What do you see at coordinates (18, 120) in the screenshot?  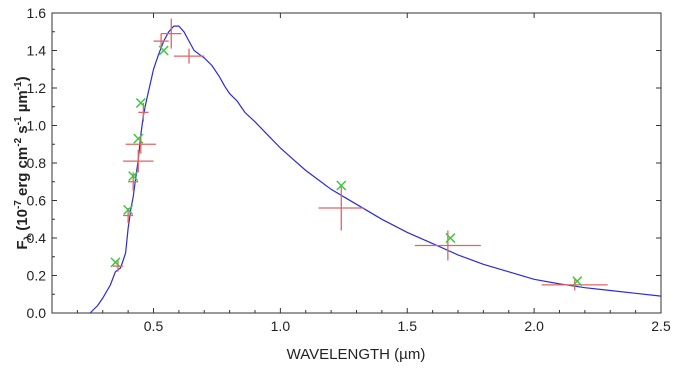 I see `y-axis-title-exp3: -1` at bounding box center [18, 120].